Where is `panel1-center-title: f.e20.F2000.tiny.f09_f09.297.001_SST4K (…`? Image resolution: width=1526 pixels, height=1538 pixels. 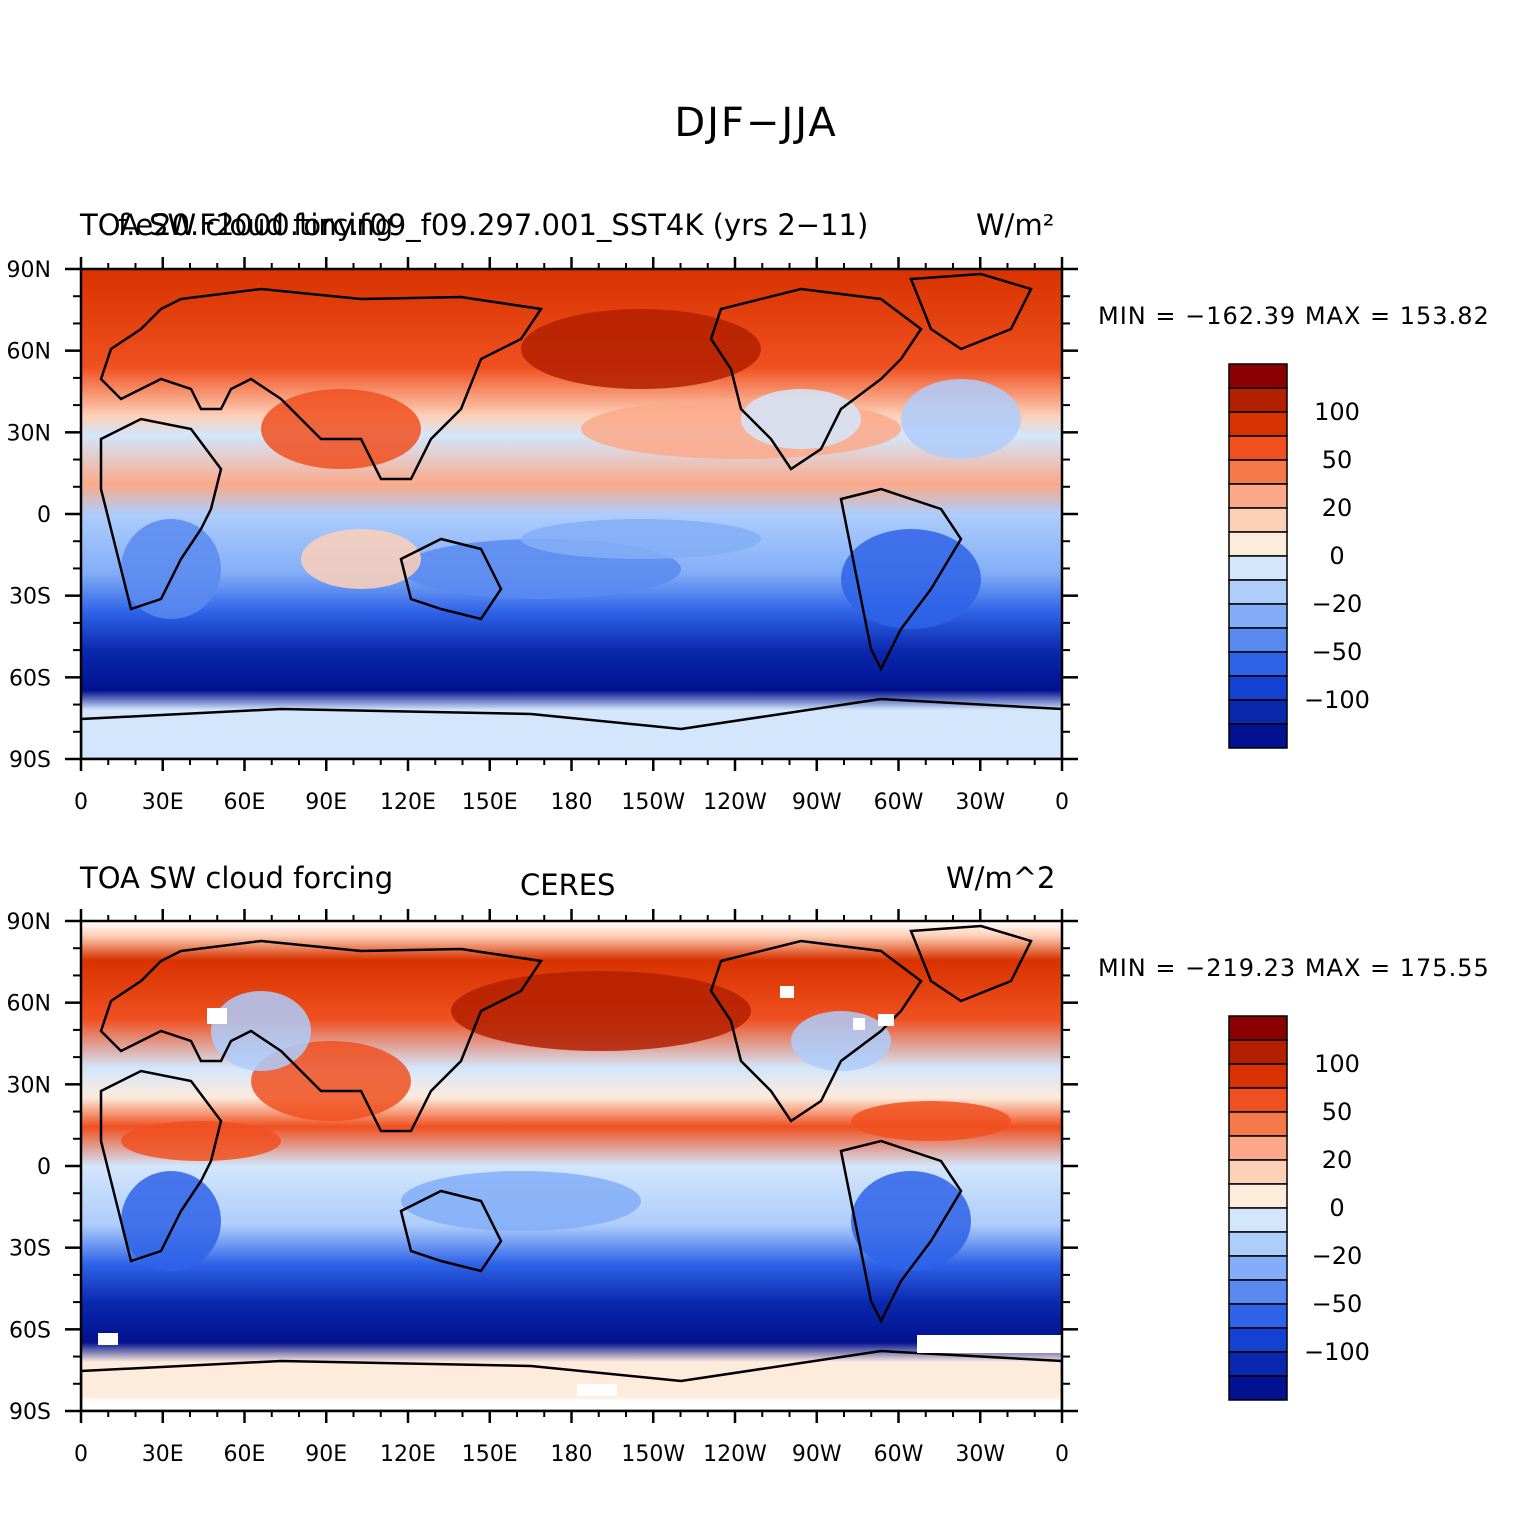
panel1-center-title: f.e20.F2000.tiny.f09_f09.297.001_SST4K (… is located at coordinates (493, 225).